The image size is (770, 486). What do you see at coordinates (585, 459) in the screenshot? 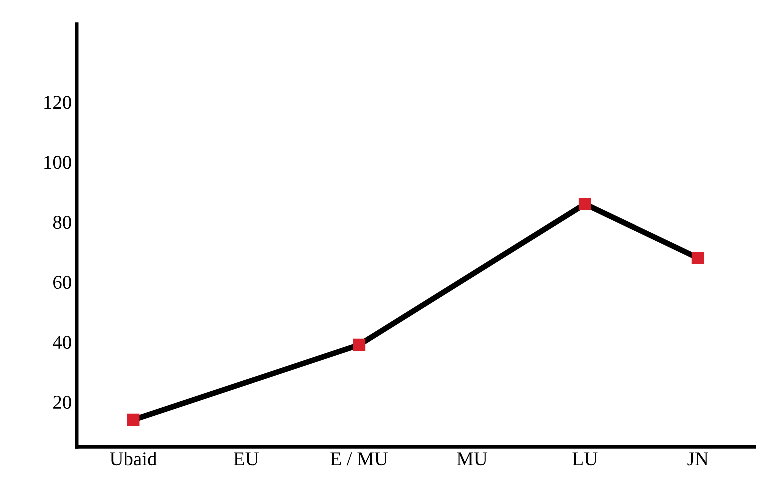
I see `x-tick-label: LU` at bounding box center [585, 459].